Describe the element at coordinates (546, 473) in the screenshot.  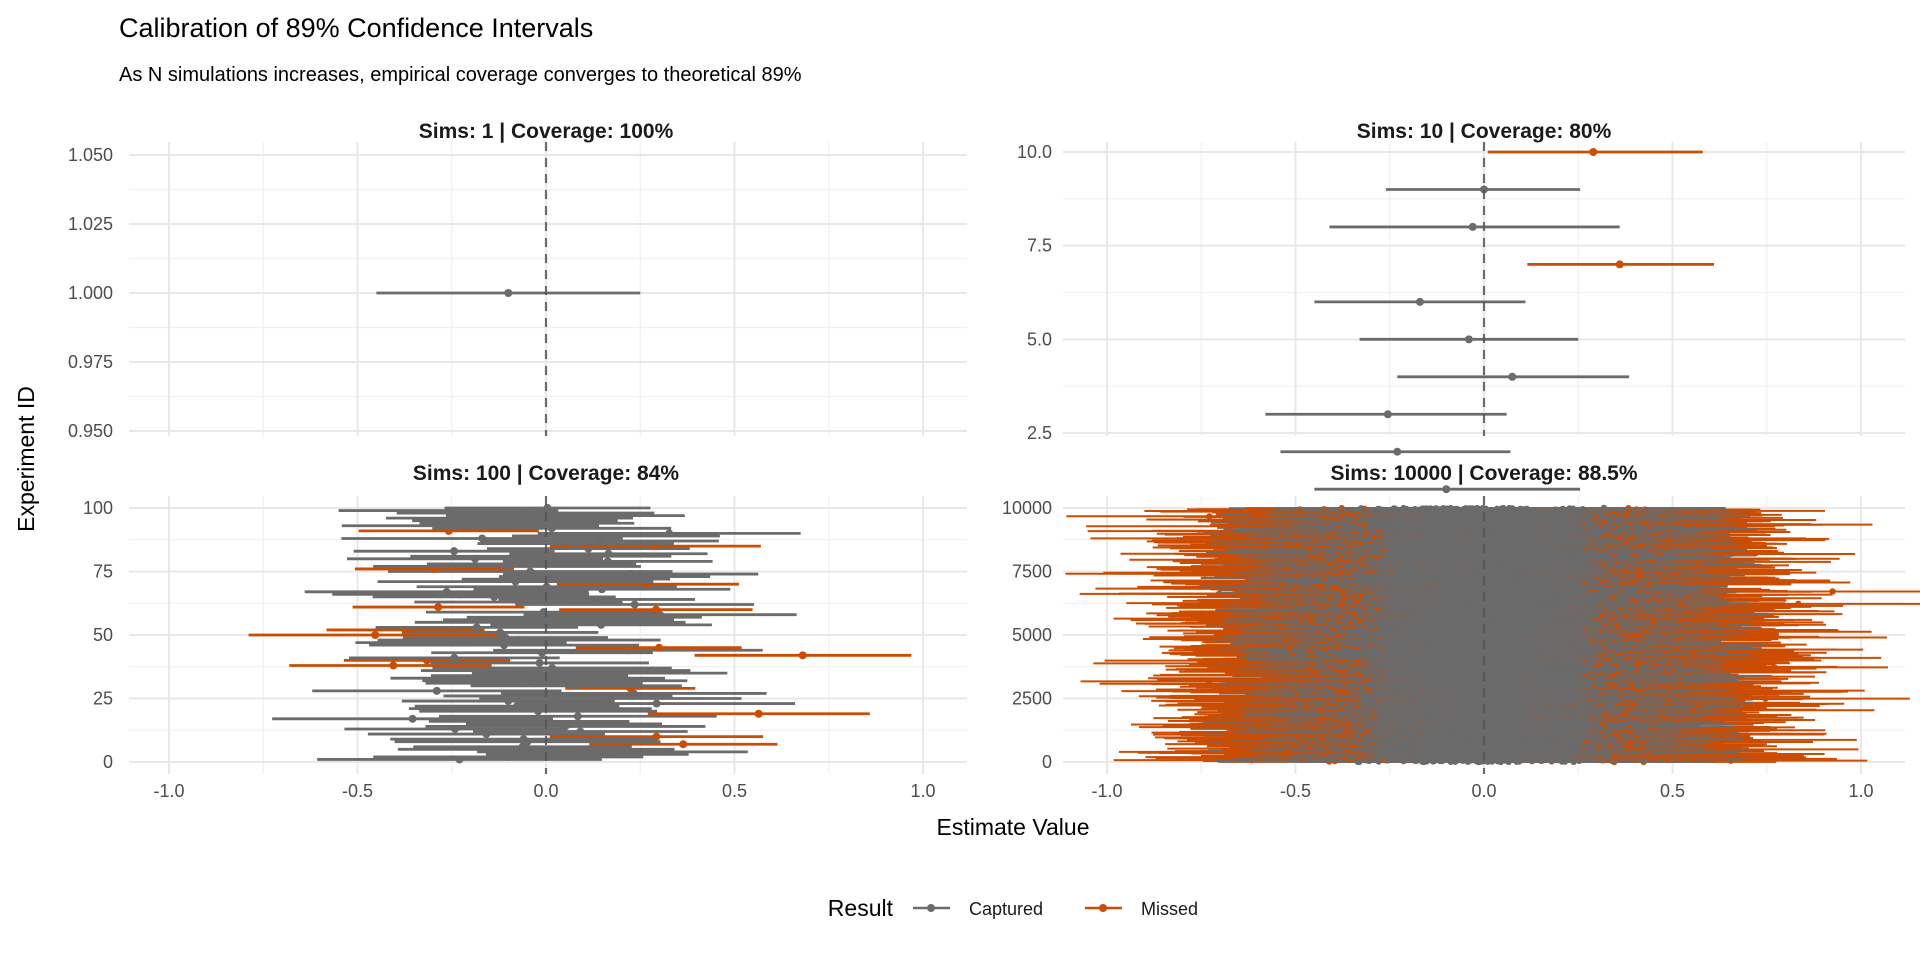
I see `facet-strip-label: Sims: 100 | Coverage: 84%` at that location.